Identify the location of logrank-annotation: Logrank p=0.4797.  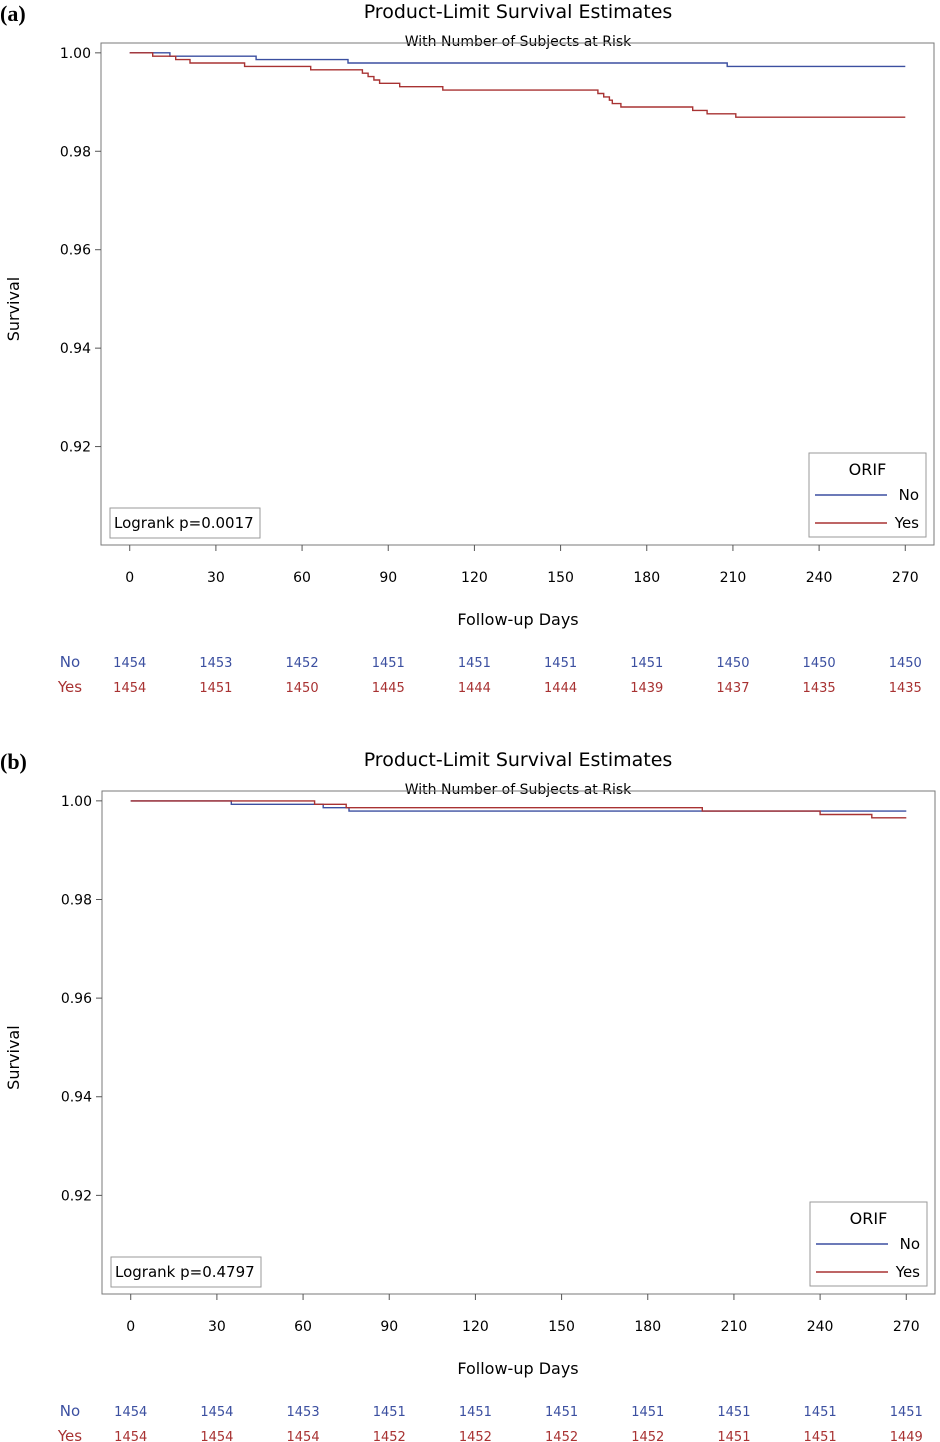
(185, 1272).